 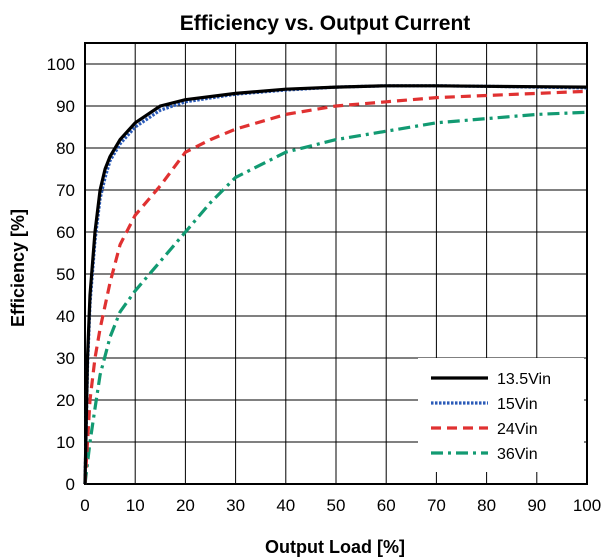 I want to click on x-tick-label: 50, so click(x=336, y=505).